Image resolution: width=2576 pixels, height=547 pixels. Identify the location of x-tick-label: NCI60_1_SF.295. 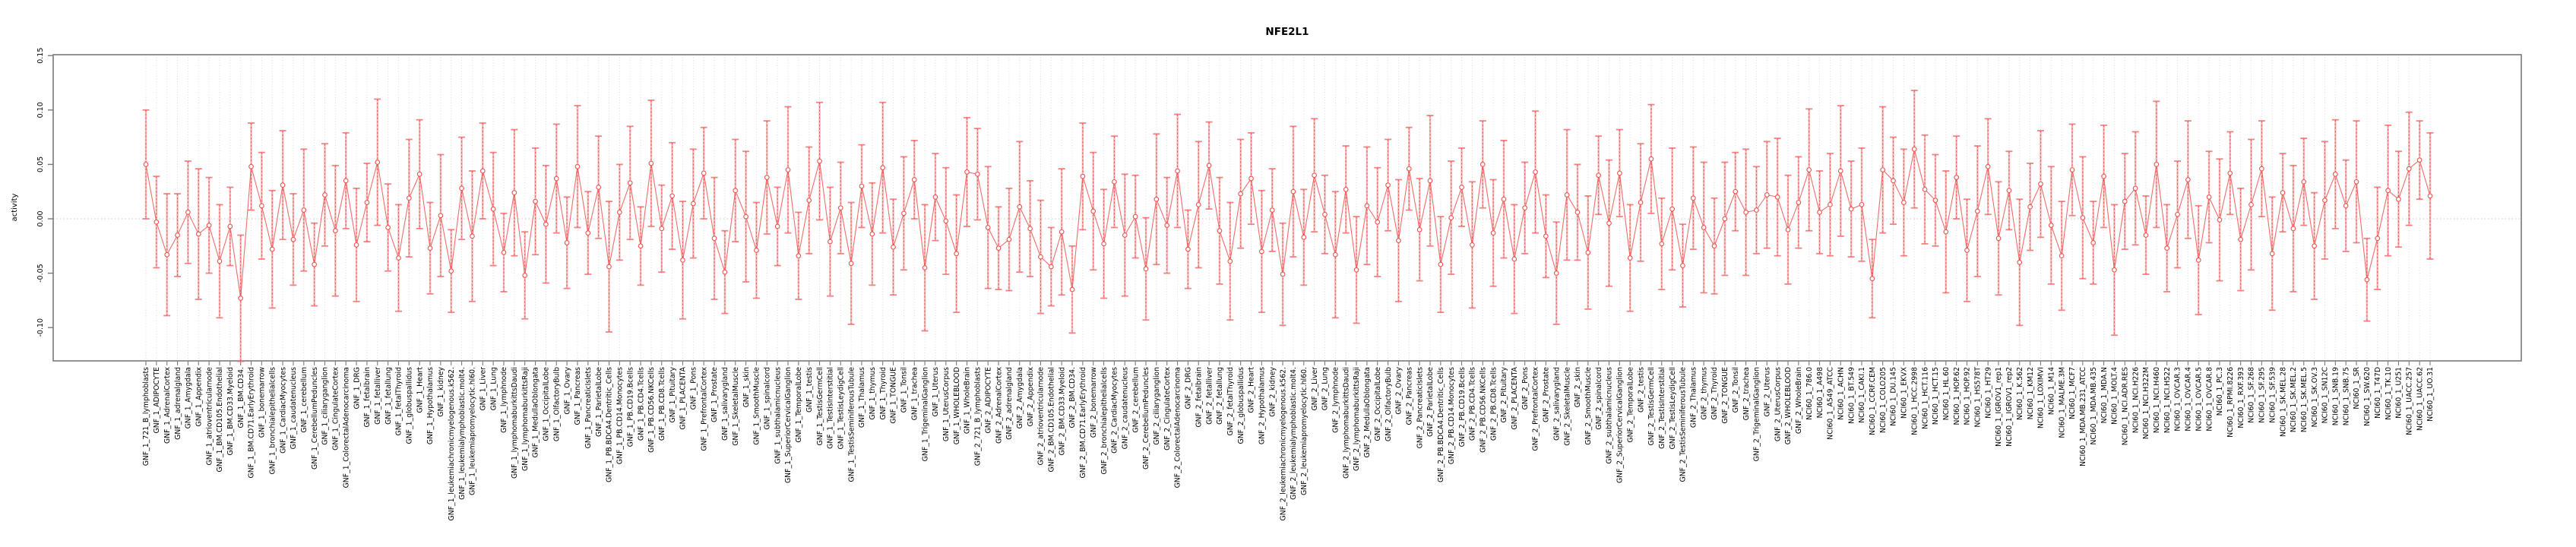
(2262, 395).